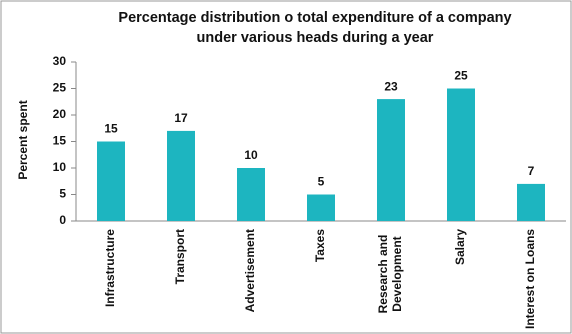  Describe the element at coordinates (110, 268) in the screenshot. I see `x-tick-label: Infrastructure` at that location.